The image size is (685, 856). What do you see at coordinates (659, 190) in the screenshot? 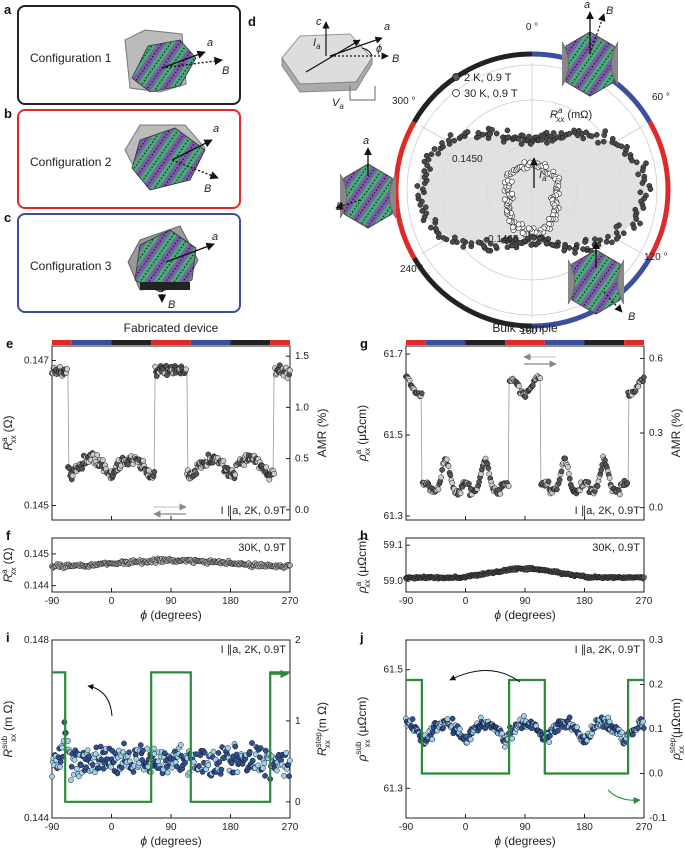
I see `polar-ring-segment` at bounding box center [659, 190].